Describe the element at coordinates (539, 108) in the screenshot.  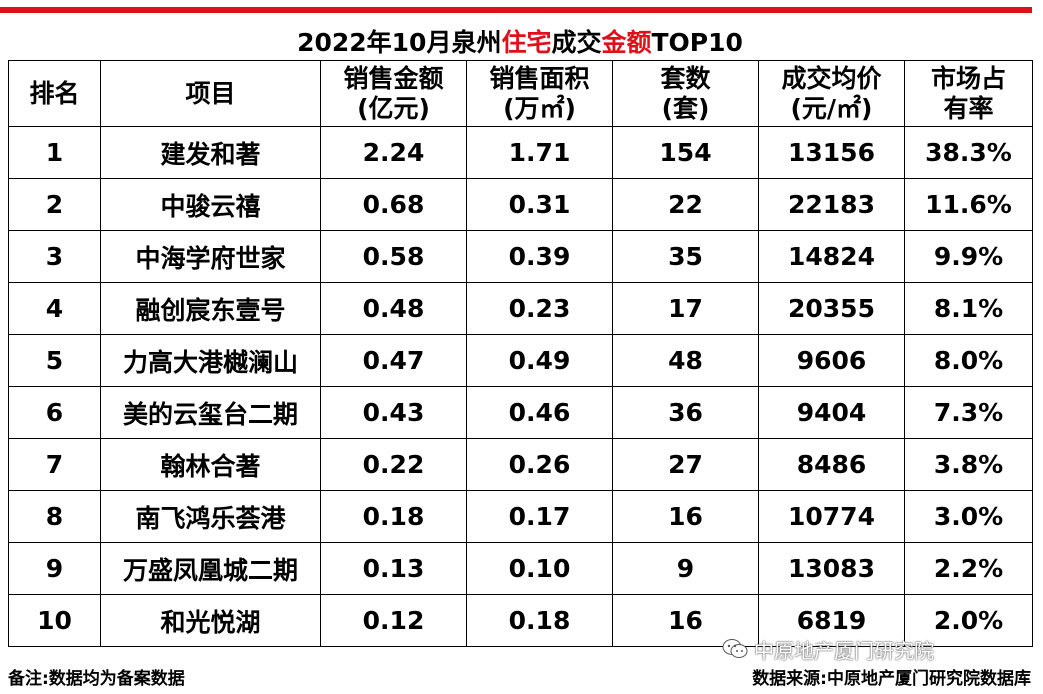
I see `header-area-line2: (万㎡)` at that location.